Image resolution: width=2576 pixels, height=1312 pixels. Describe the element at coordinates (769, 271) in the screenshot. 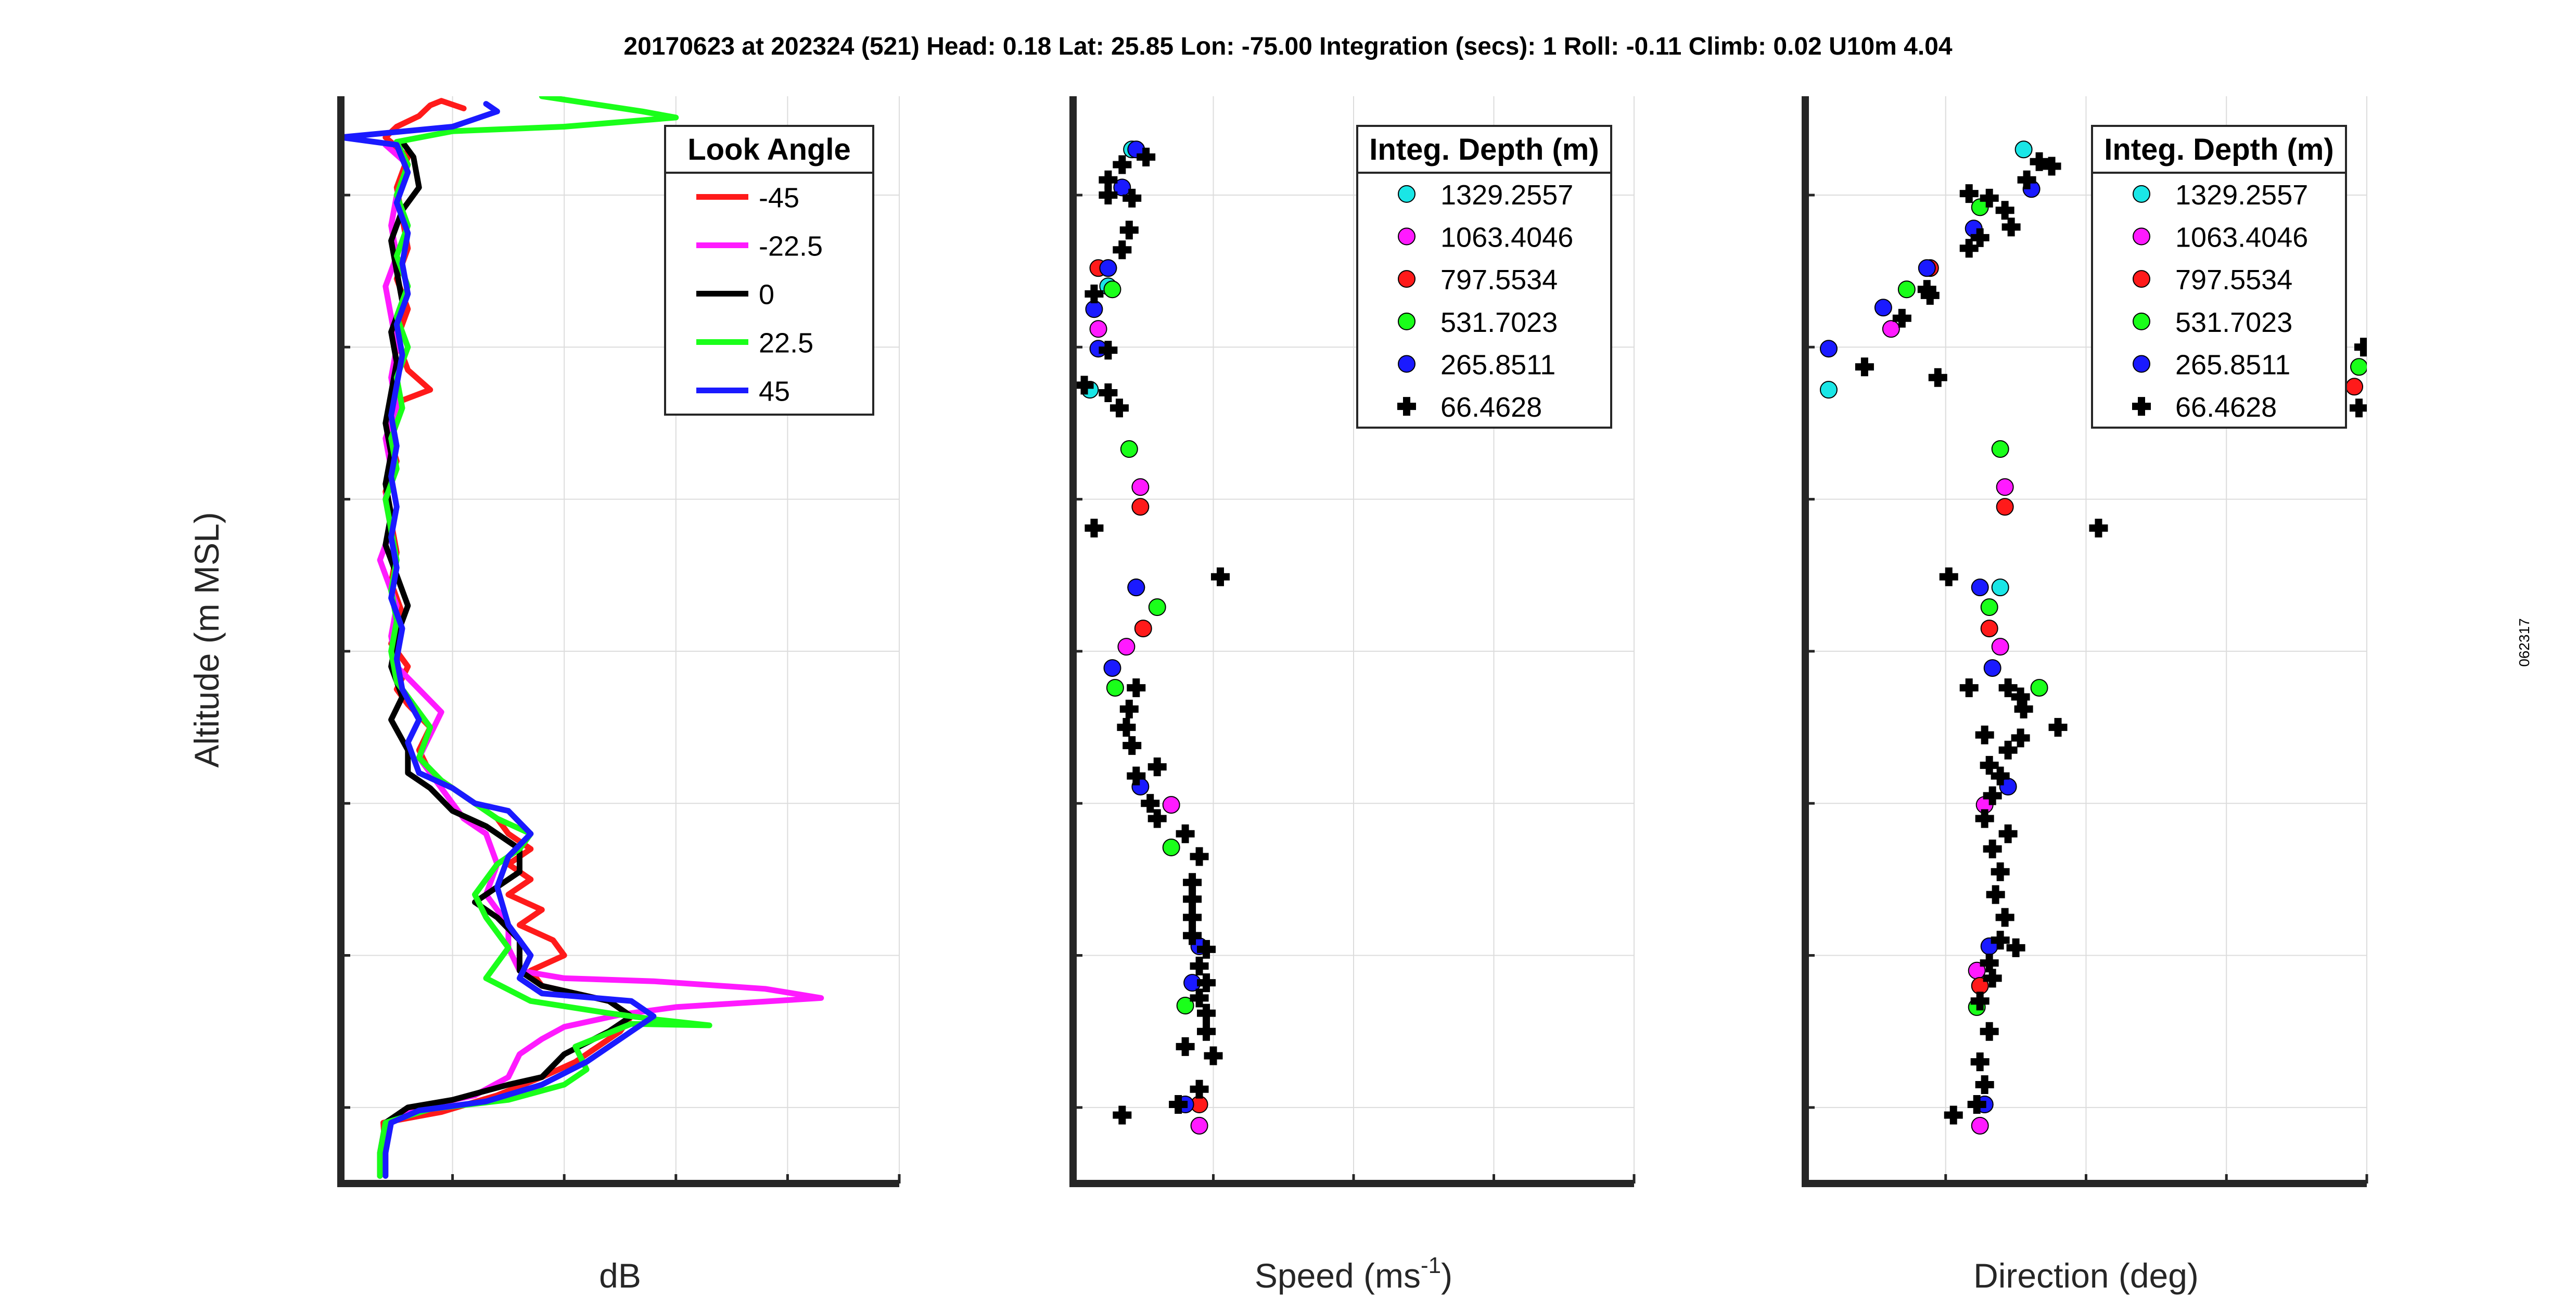

I see `legend: Look Angle -45 -22.5 0 22.5 45` at that location.